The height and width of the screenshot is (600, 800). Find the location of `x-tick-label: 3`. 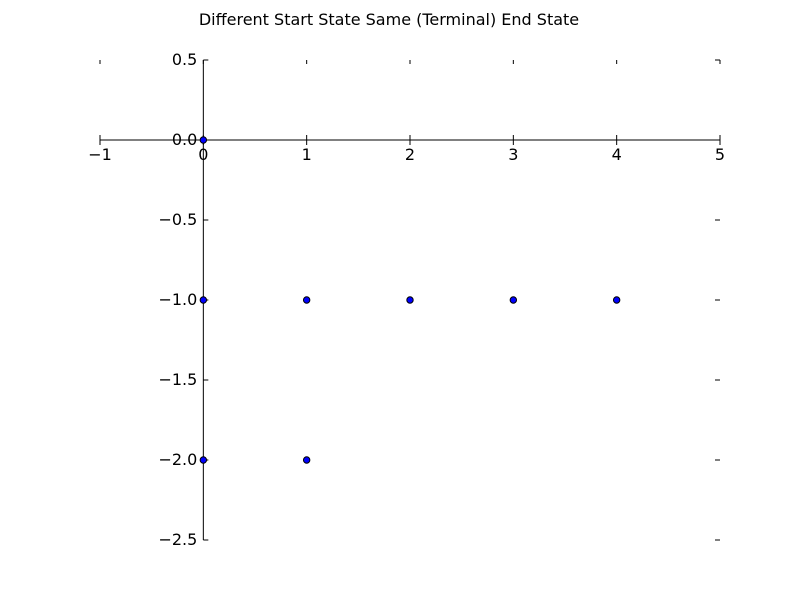

x-tick-label: 3 is located at coordinates (513, 154).